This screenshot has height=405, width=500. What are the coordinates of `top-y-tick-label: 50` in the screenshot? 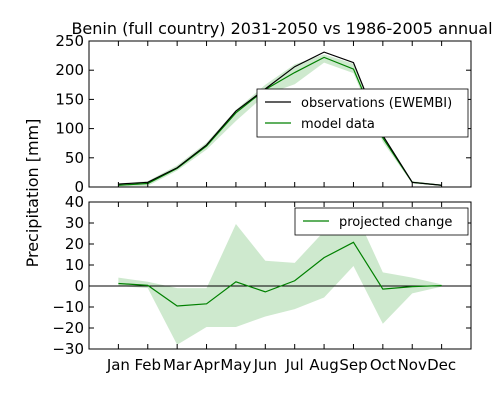 It's located at (74, 158).